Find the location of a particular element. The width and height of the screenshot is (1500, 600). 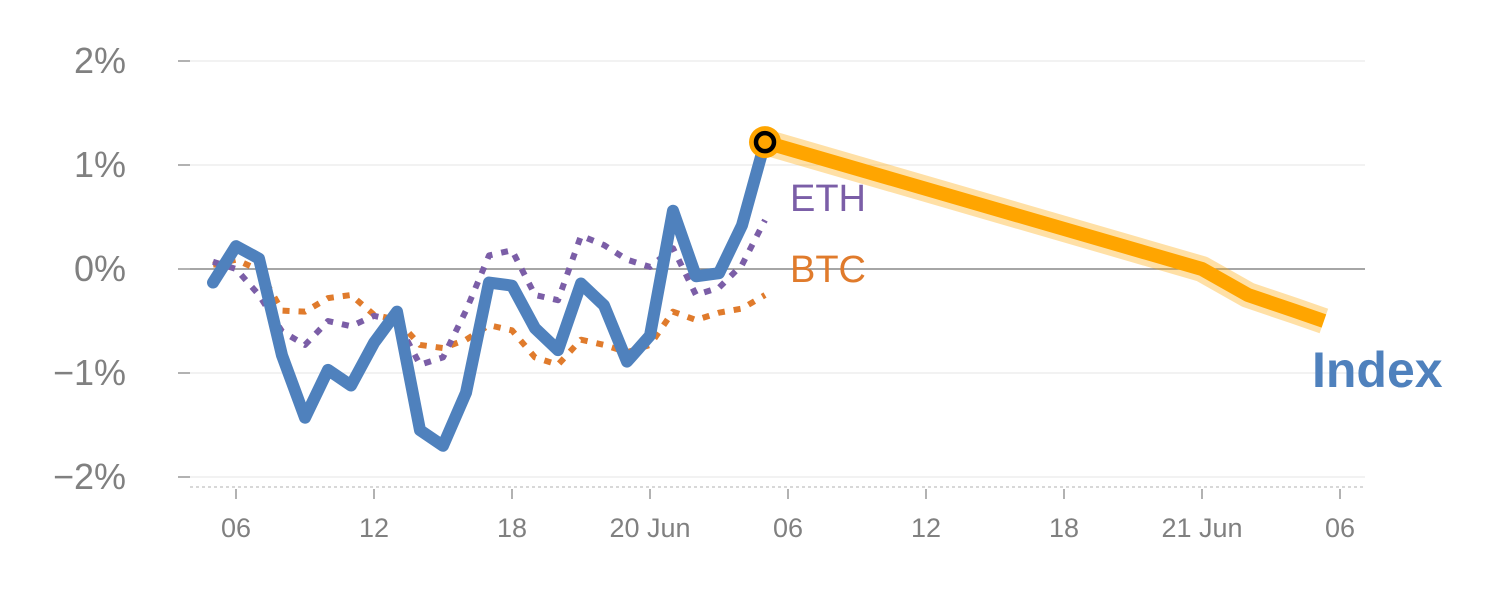

marker-outer is located at coordinates (765, 142).